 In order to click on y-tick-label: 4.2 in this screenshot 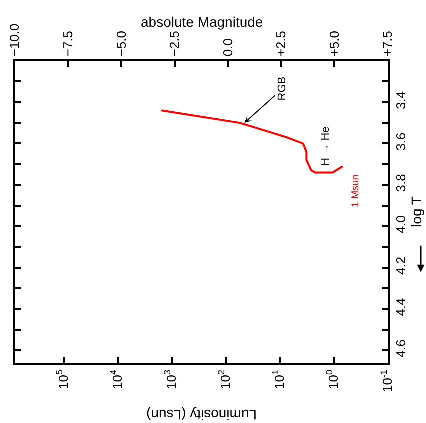, I will do `click(400, 265)`.